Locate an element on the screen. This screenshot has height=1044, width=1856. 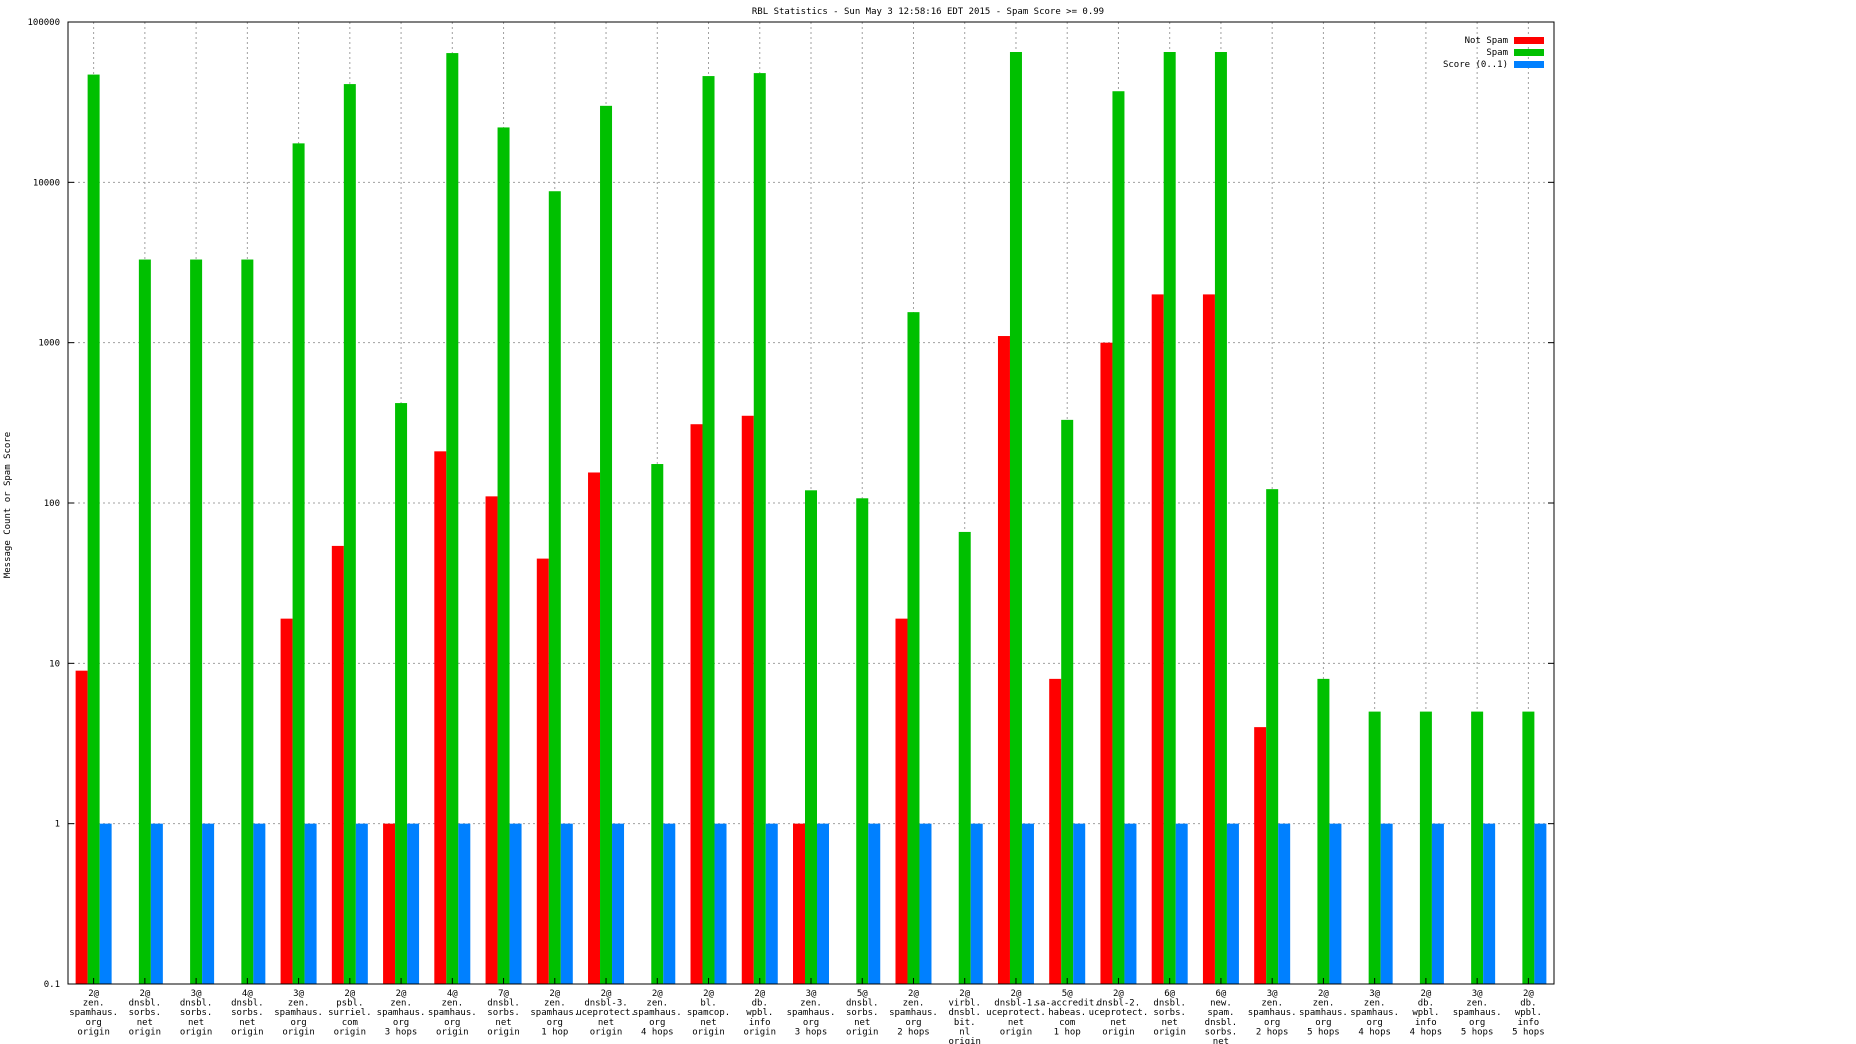
x-tick-label: sa-accredit. is located at coordinates (1067, 1004).